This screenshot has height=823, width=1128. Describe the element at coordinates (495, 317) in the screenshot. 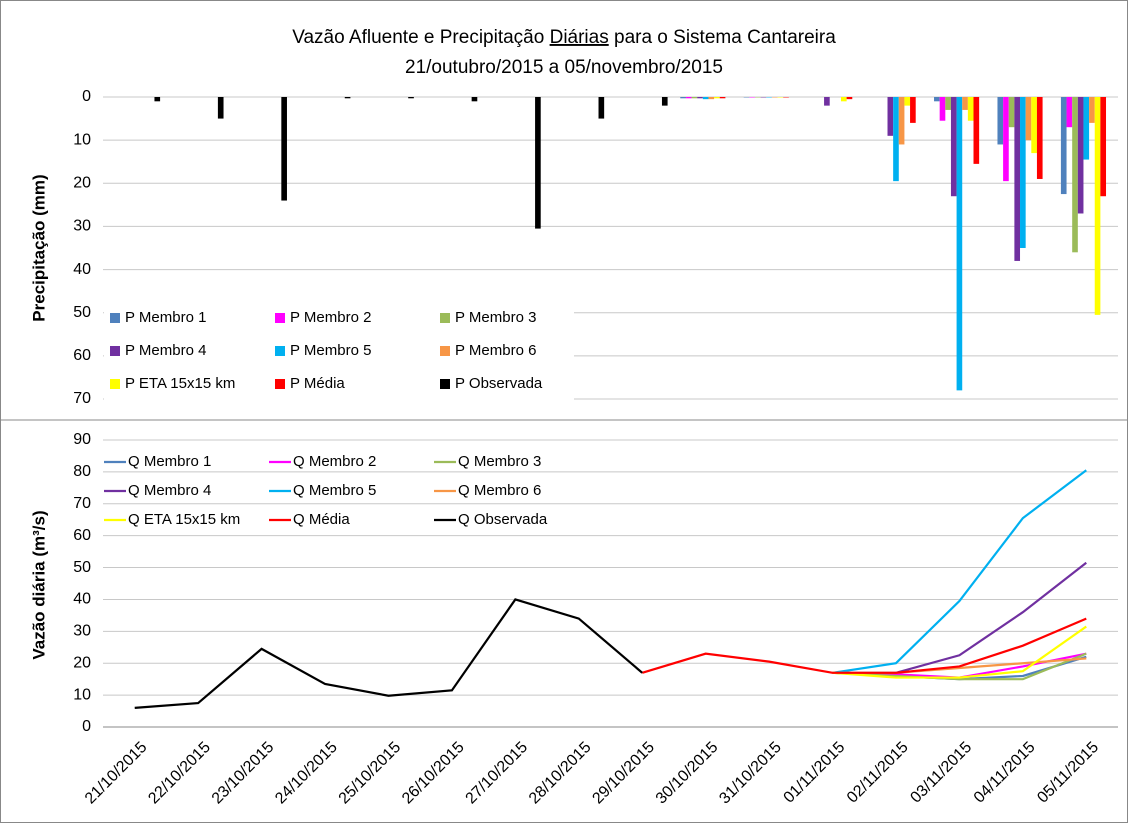

I see `legend-label: P Membro 3` at that location.